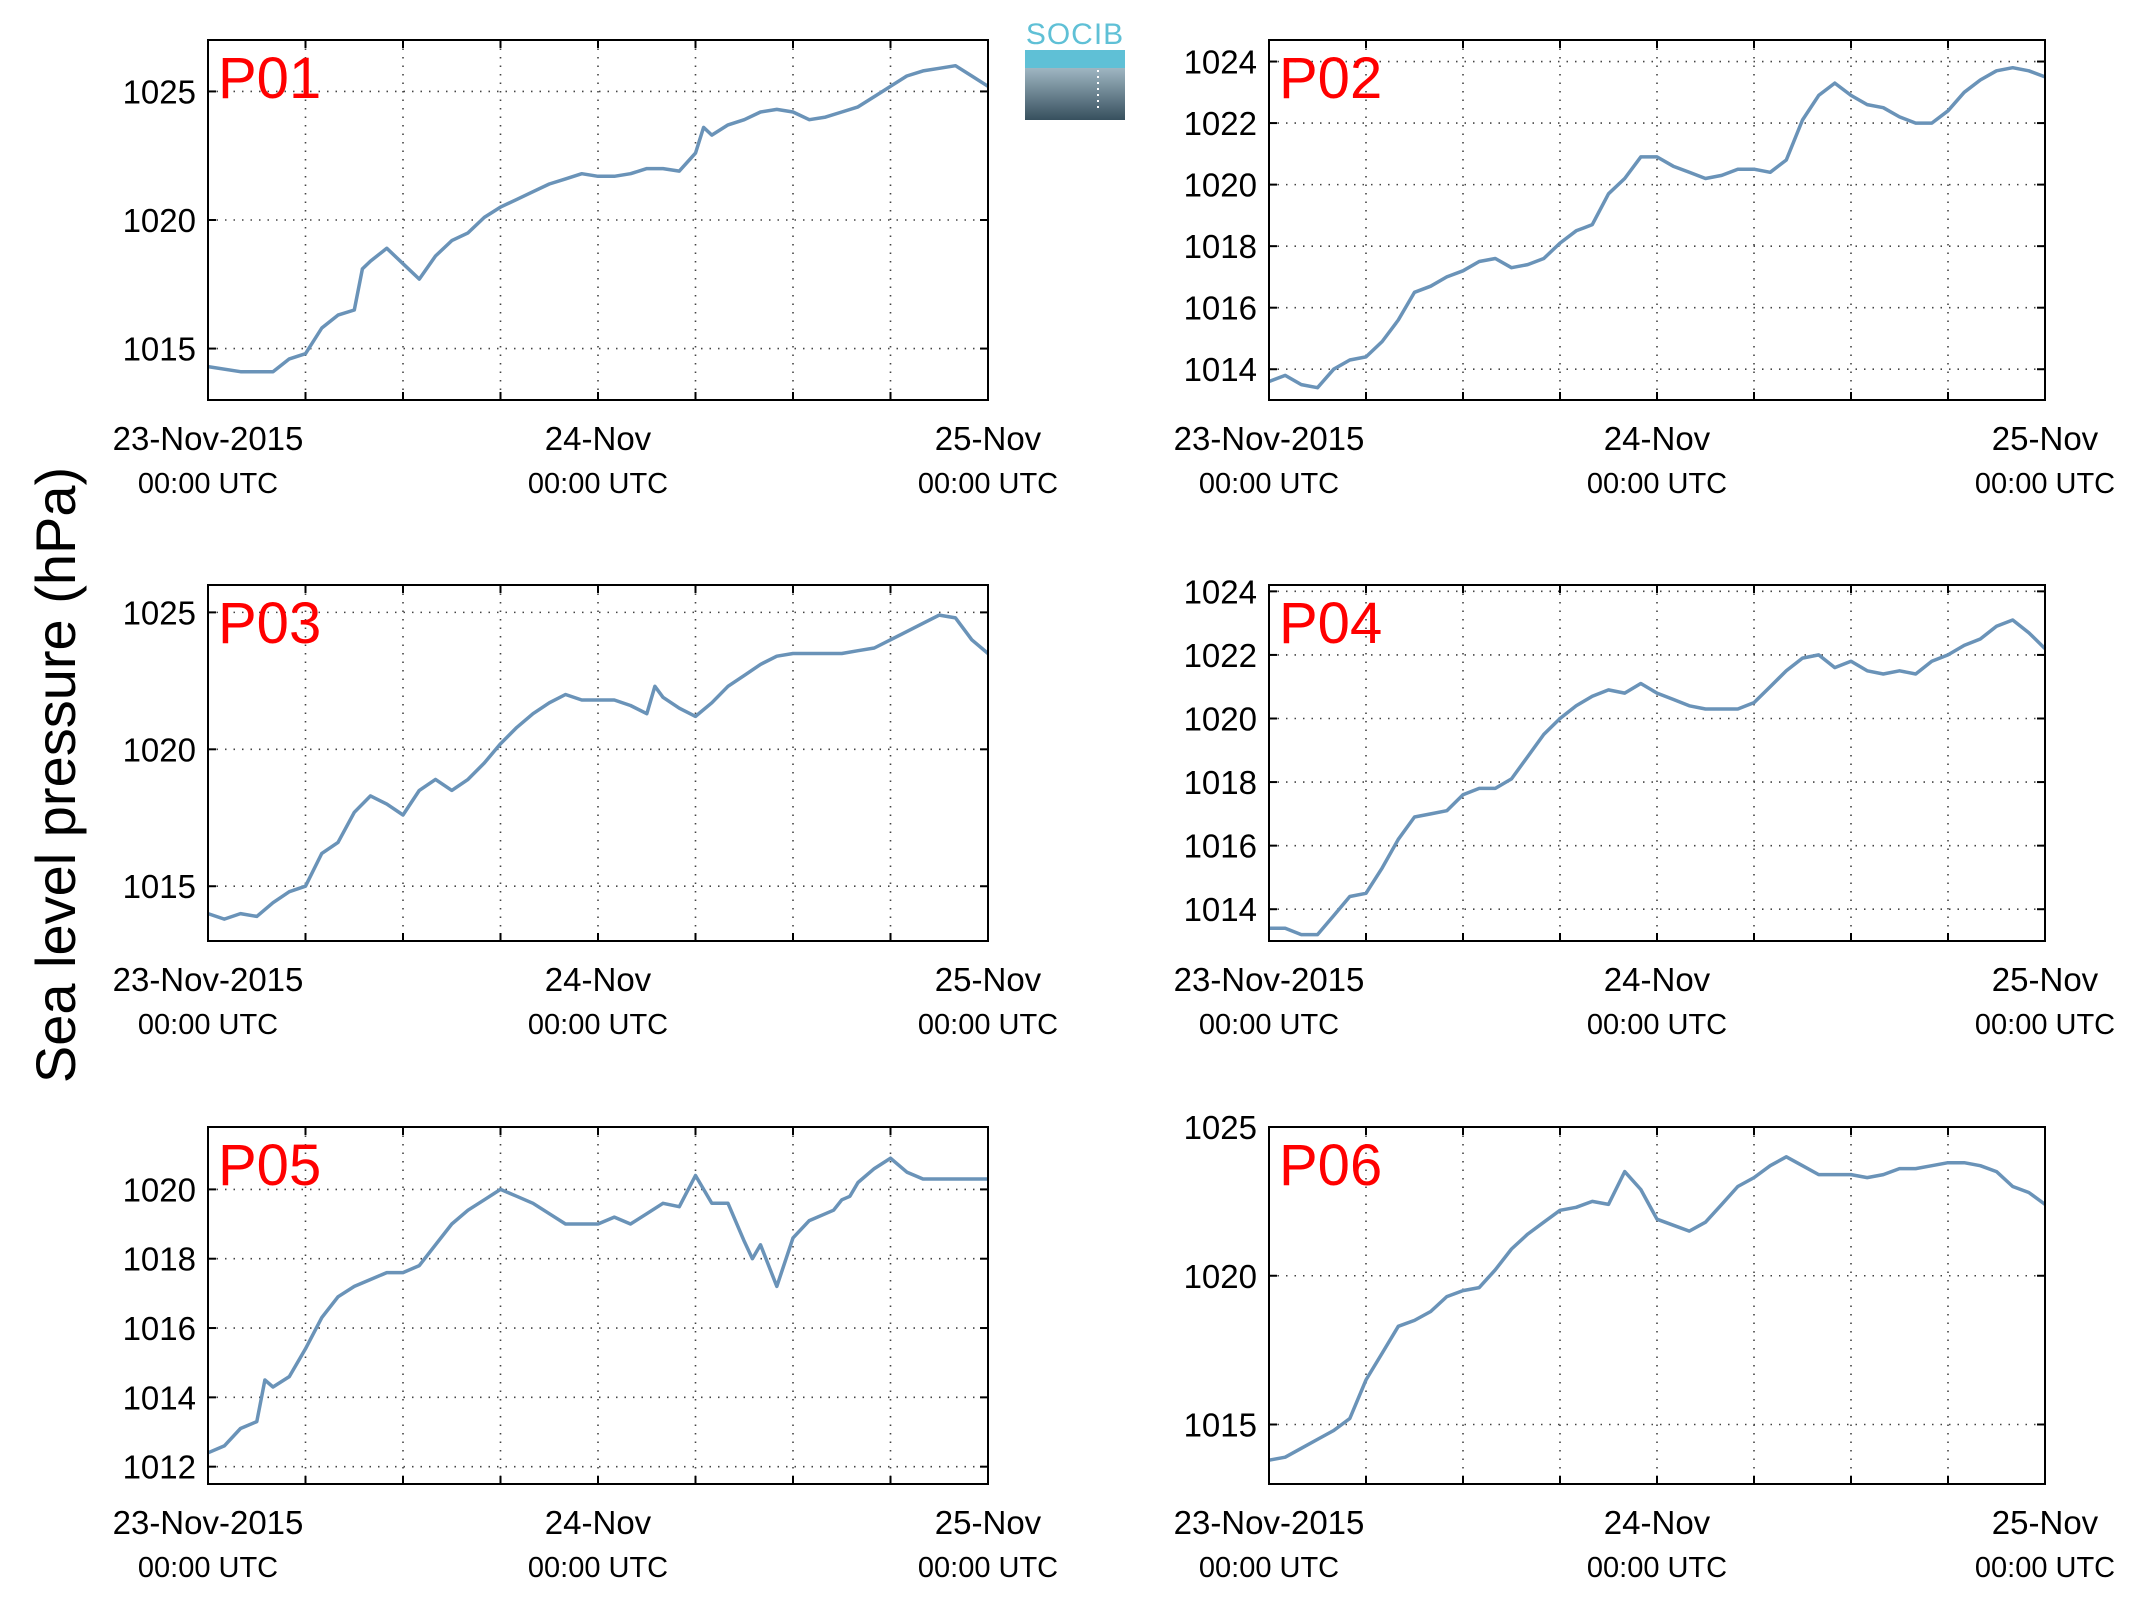  What do you see at coordinates (1075, 59) in the screenshot?
I see `logo-top-band` at bounding box center [1075, 59].